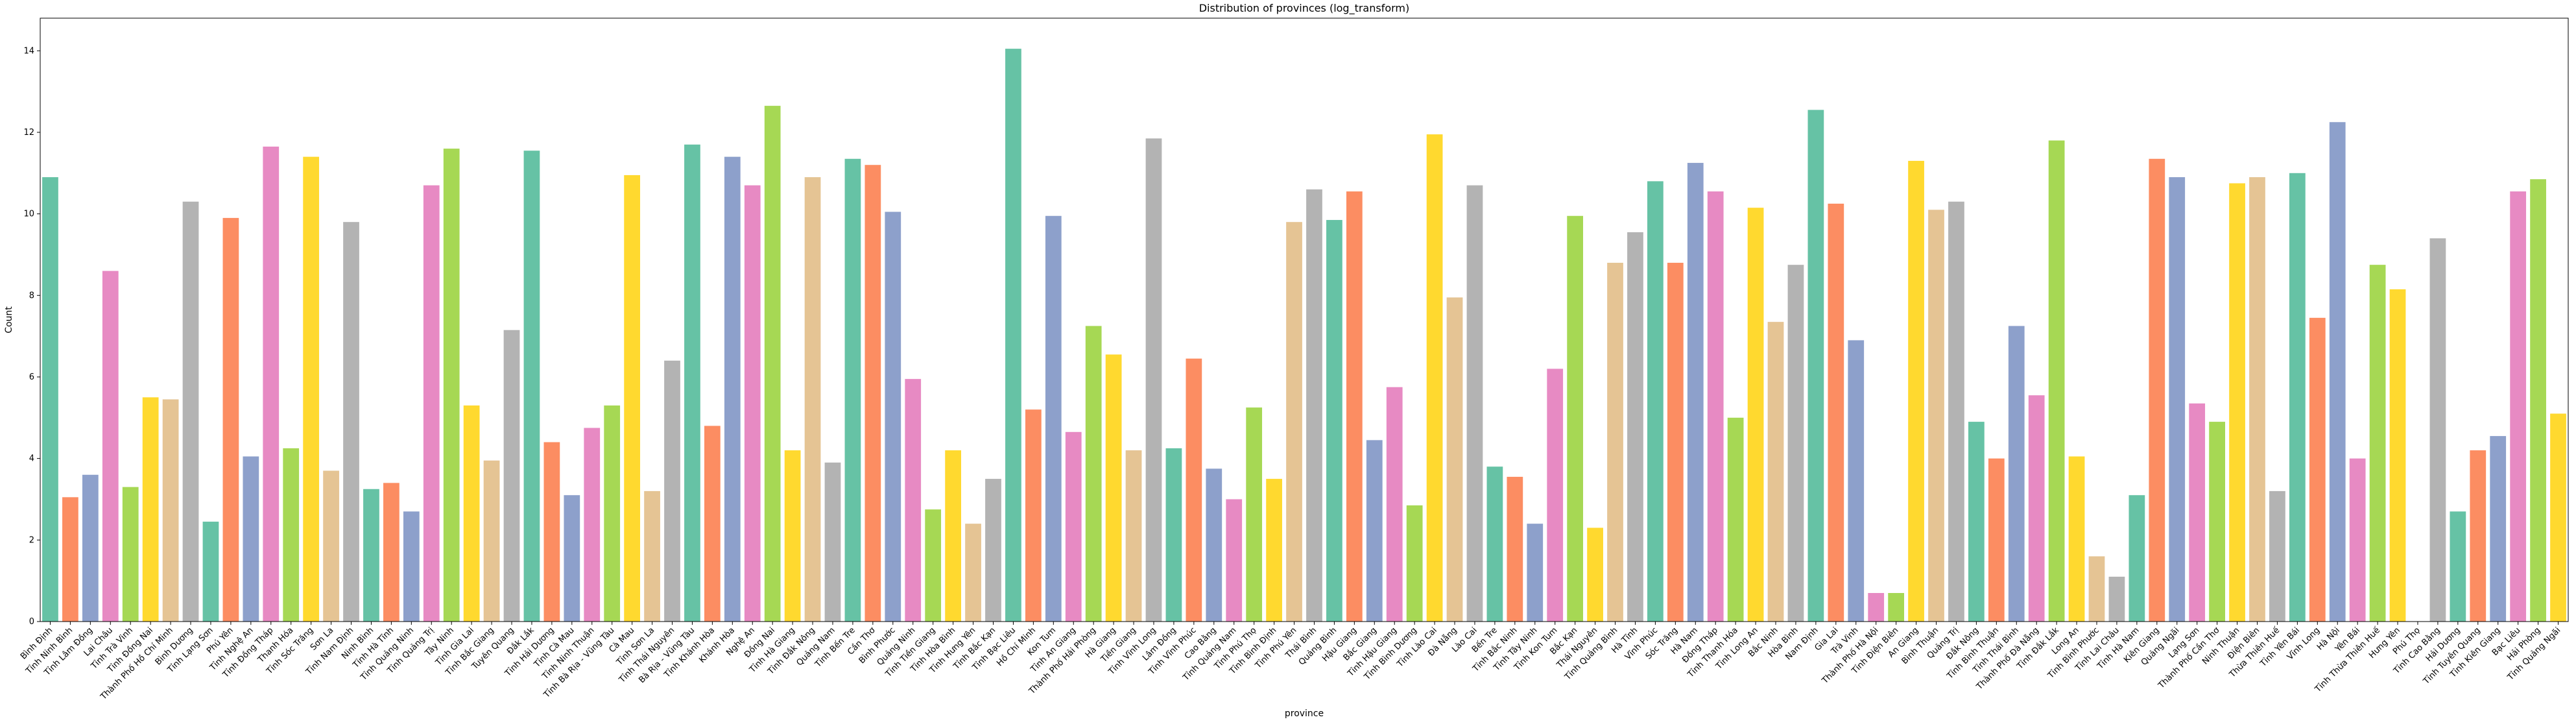 This screenshot has height=726, width=2576. I want to click on y-tick-label: 4, so click(32, 459).